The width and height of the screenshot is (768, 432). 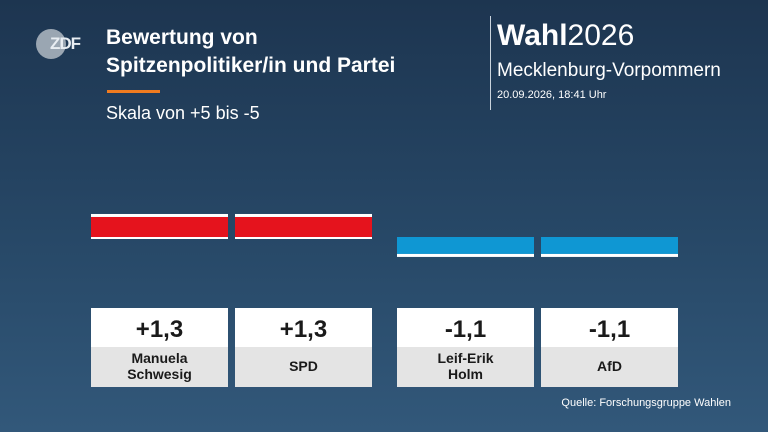 What do you see at coordinates (182, 37) in the screenshot?
I see `chart-title-line1: Bewertung von` at bounding box center [182, 37].